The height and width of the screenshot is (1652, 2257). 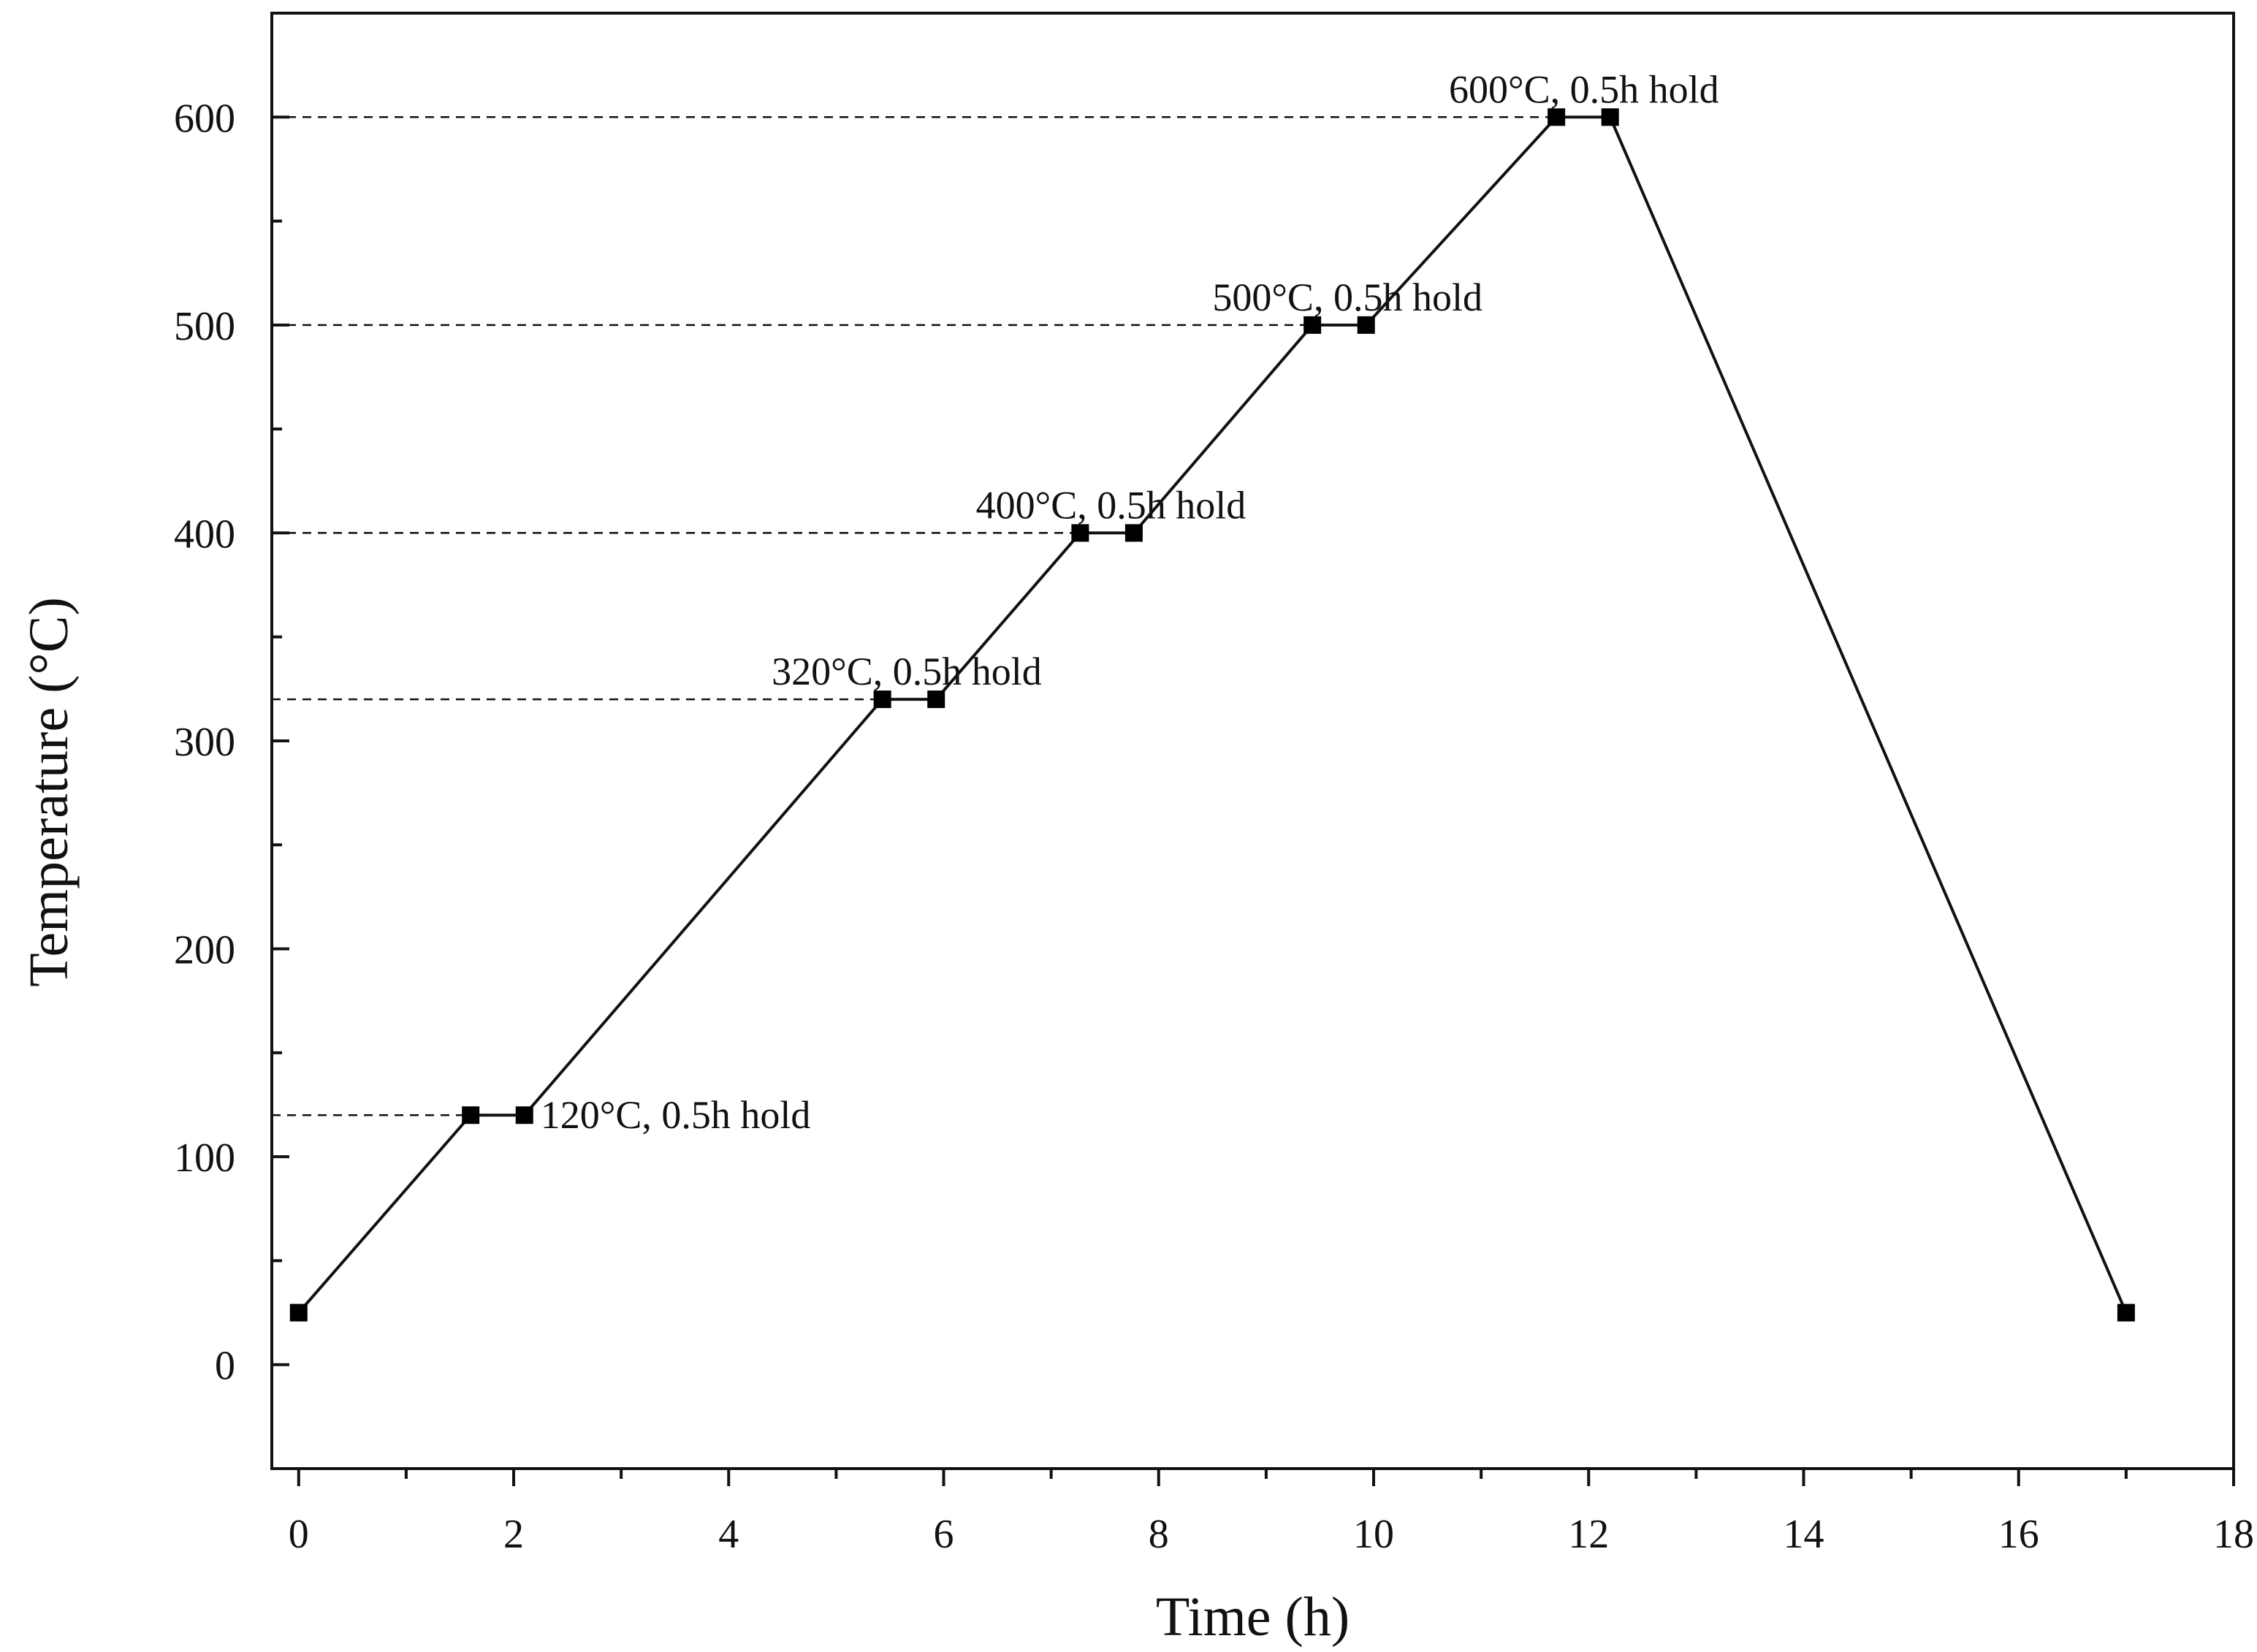 I want to click on x-tick-label: 2, so click(x=513, y=1534).